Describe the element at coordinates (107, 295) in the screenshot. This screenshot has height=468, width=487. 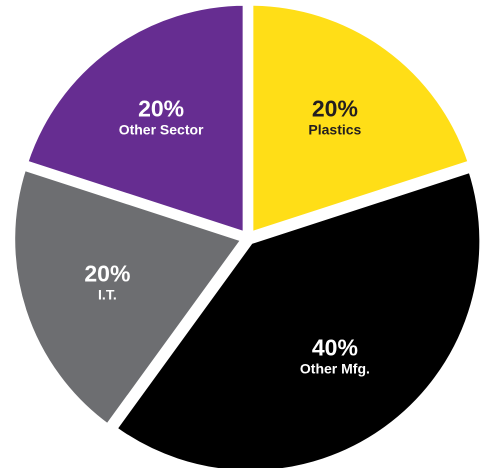
I see `slice-category-label-i-t: I.T.` at that location.